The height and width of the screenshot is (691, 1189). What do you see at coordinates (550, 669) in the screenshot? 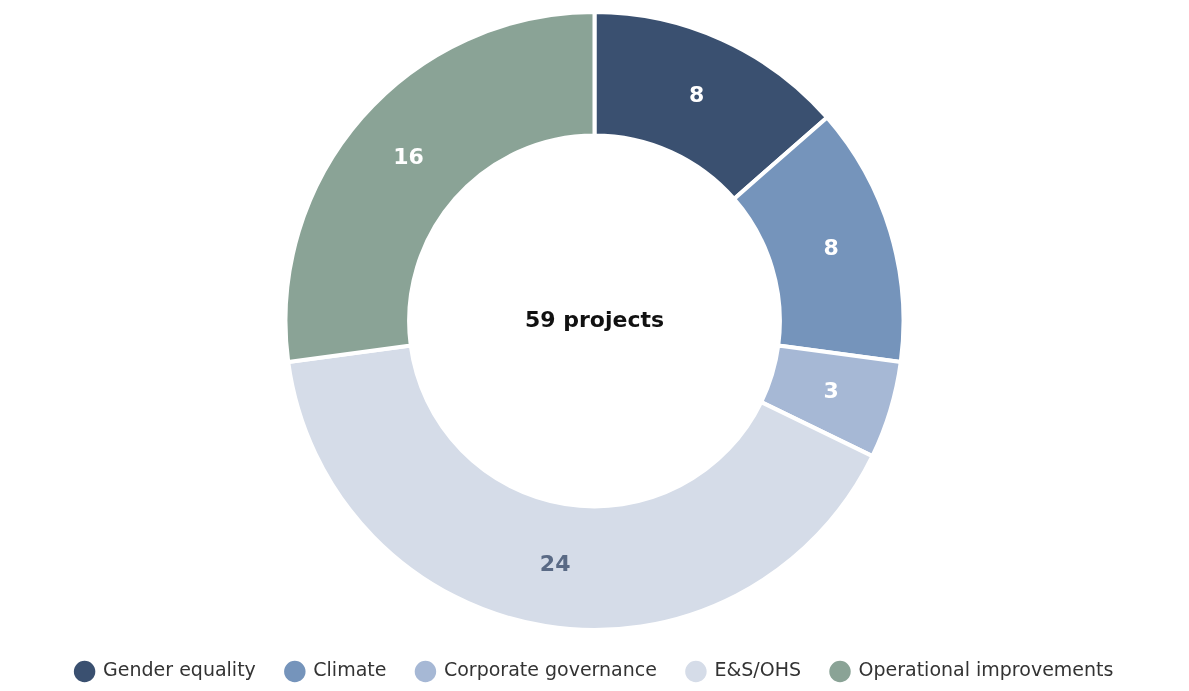
I see `legend-label: Corporate governance` at bounding box center [550, 669].